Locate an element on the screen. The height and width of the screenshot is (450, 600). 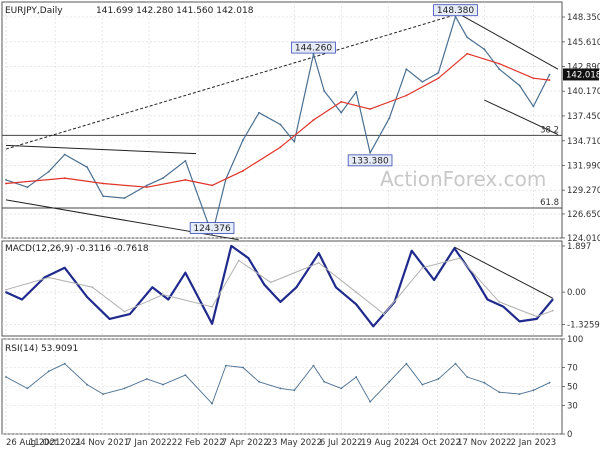
price-annotation-label: 124.376 is located at coordinates (211, 229).